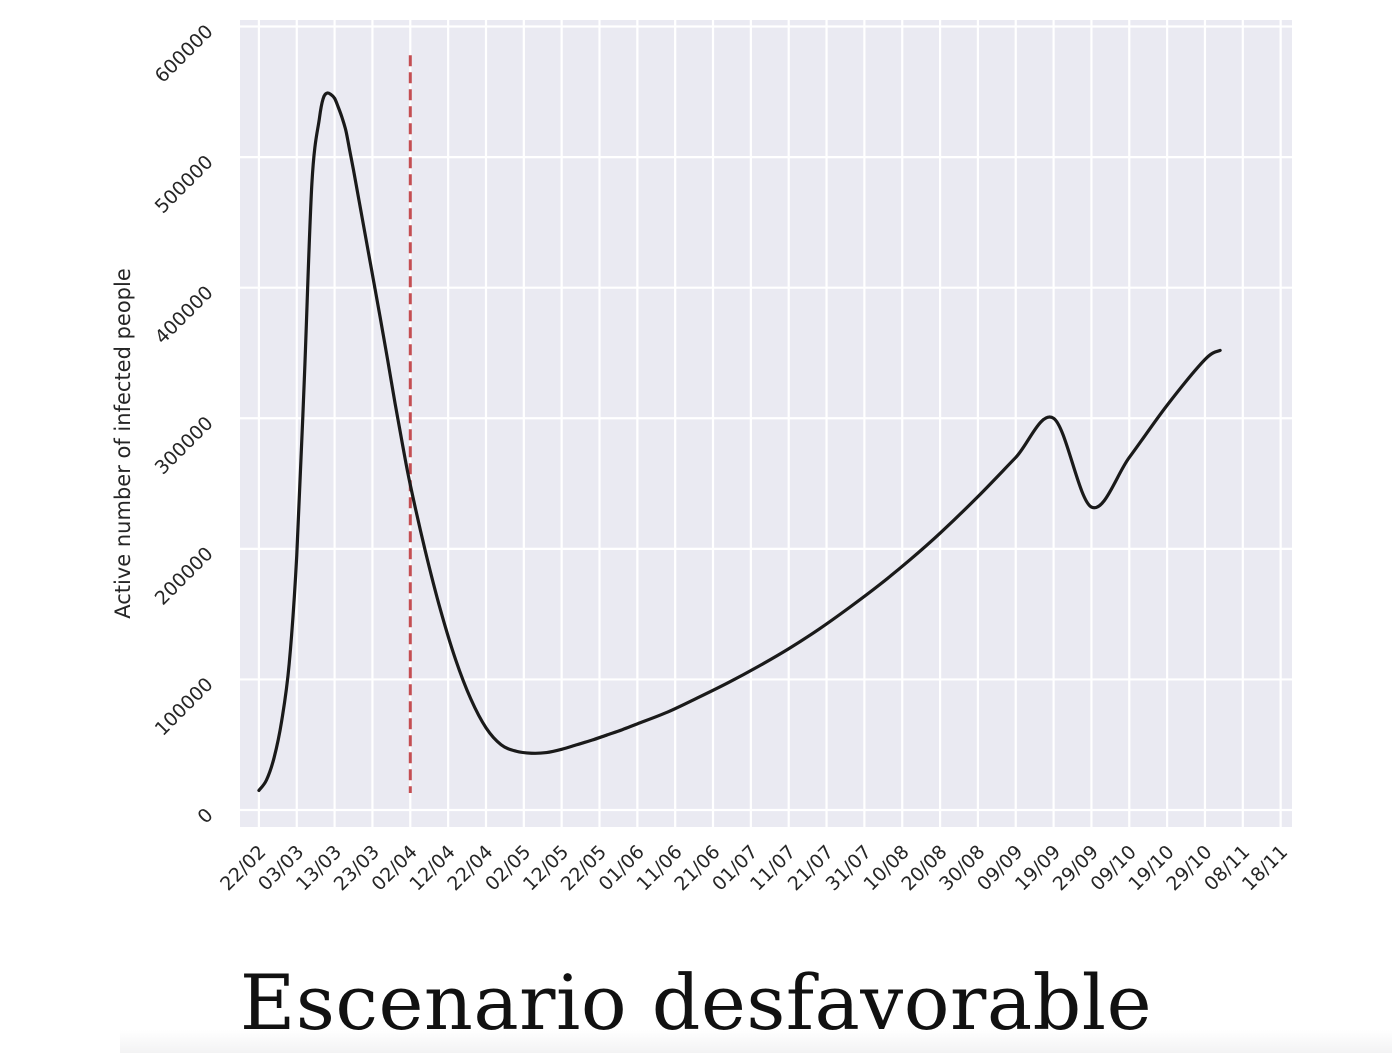 The height and width of the screenshot is (1053, 1392). I want to click on y-tick-labels: 0 100000 200000 300000 400000 500000 600000, so click(184, 425).